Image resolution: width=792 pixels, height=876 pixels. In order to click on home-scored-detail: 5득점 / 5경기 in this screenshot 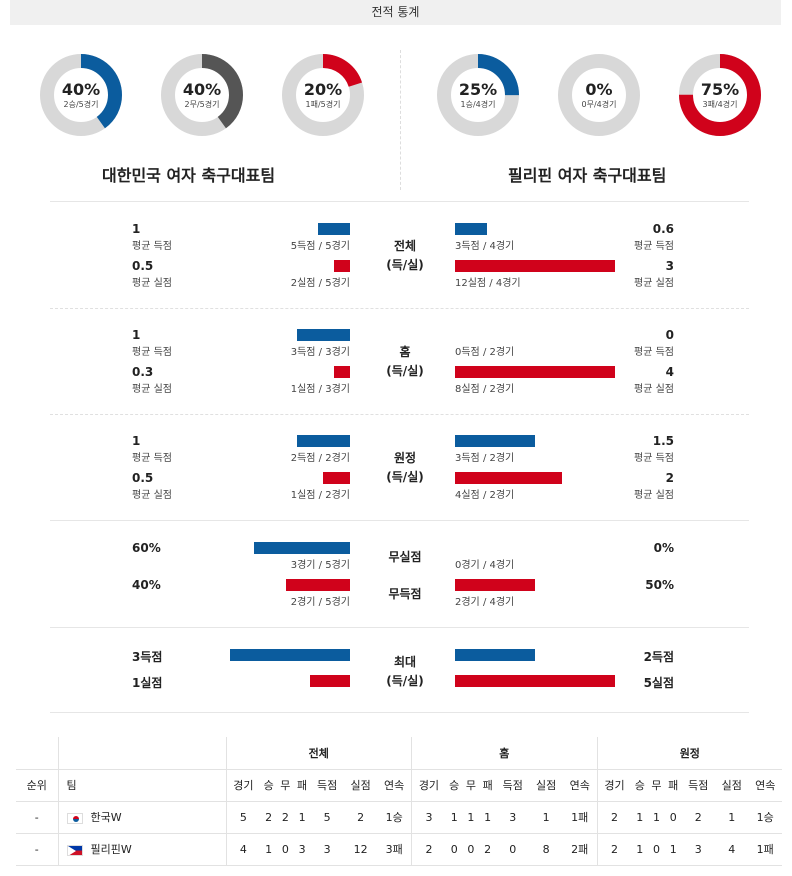, I will do `click(320, 246)`.